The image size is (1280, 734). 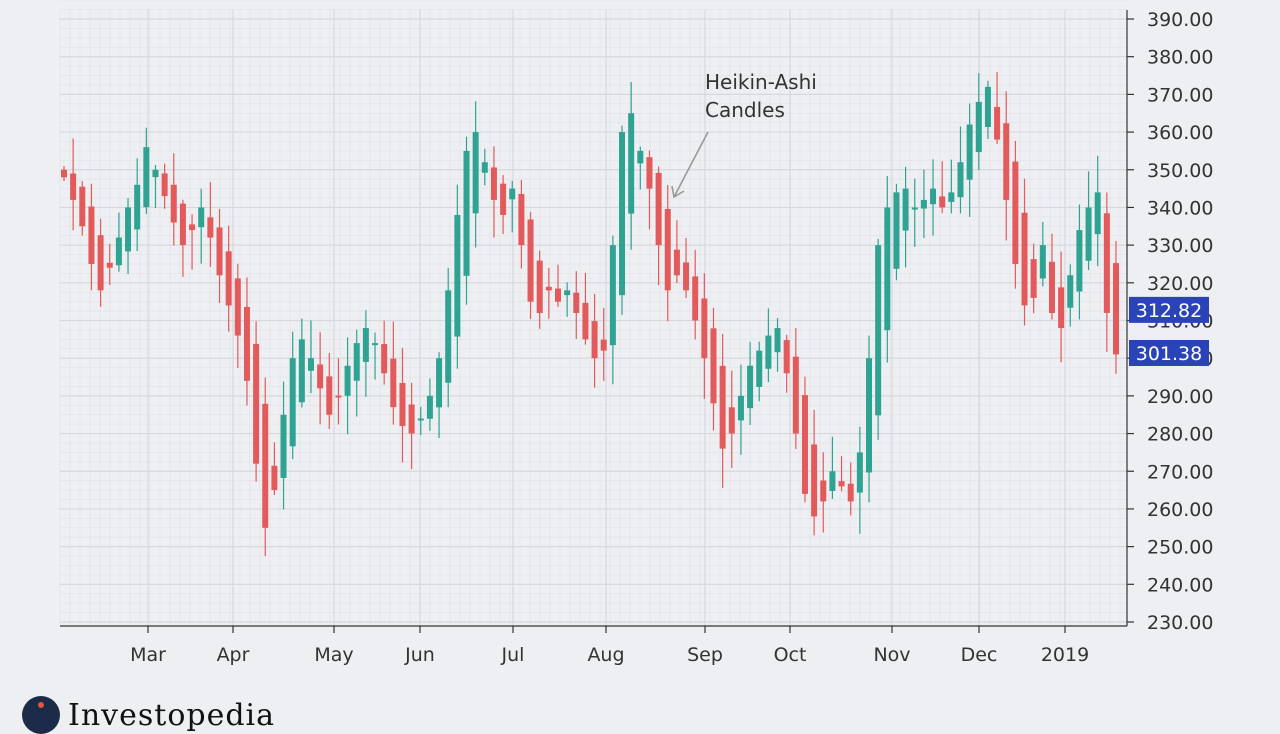 I want to click on x-tick-label: Sep, so click(x=705, y=655).